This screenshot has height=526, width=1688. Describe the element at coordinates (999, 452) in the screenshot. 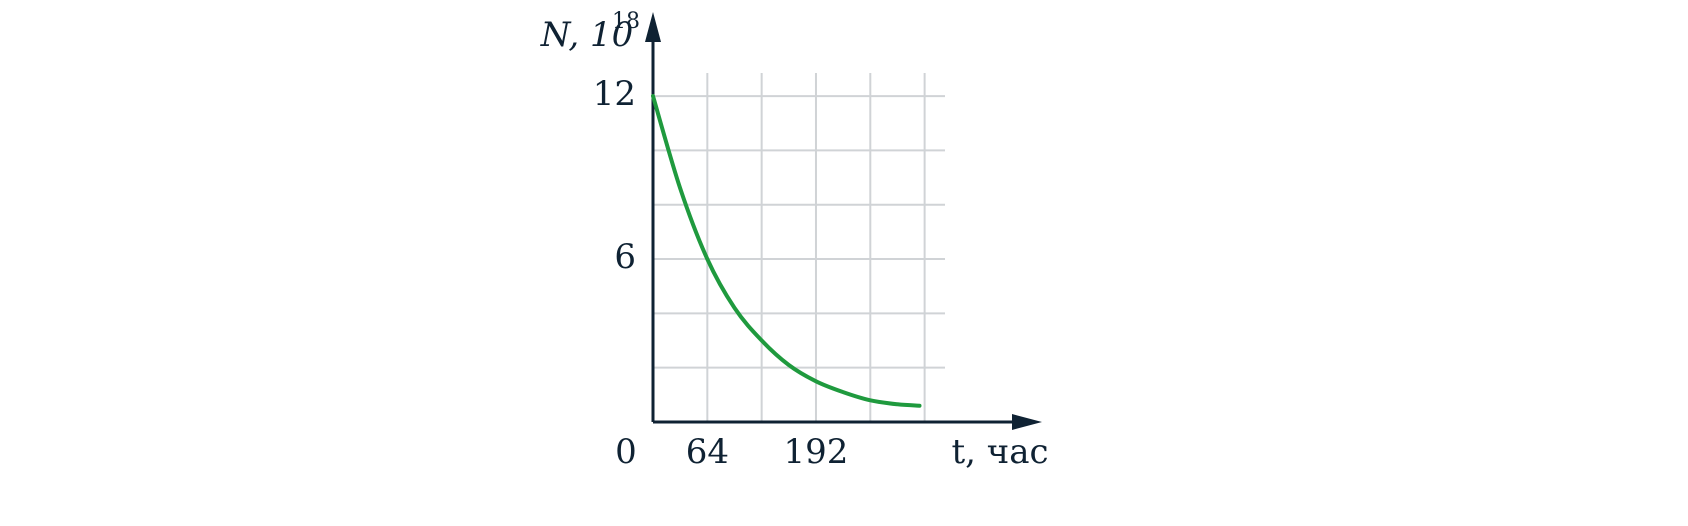

I see `x-axis-label: t, час` at that location.